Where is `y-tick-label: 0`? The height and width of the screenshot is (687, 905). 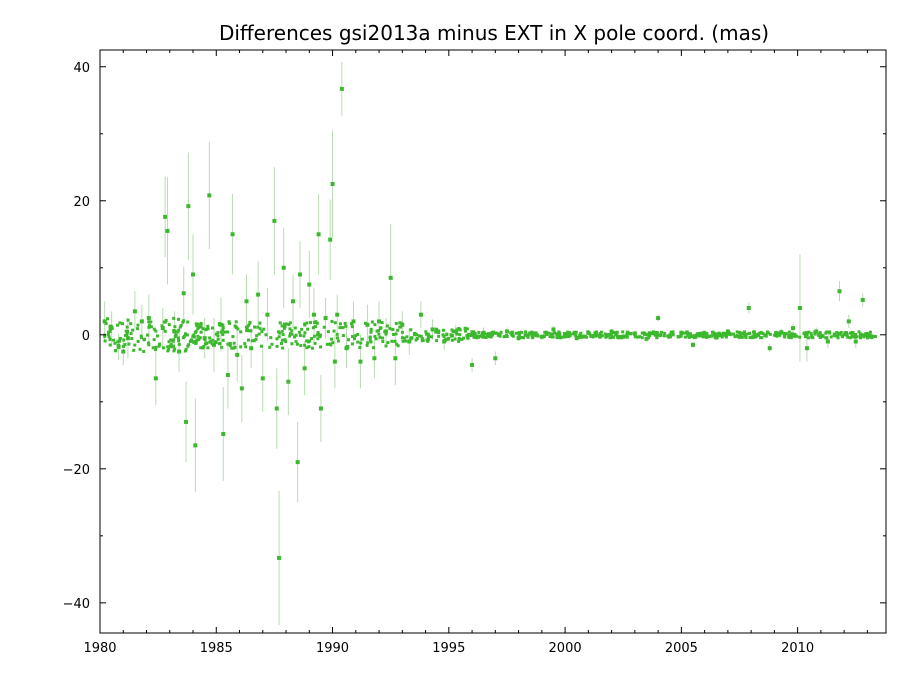 y-tick-label: 0 is located at coordinates (86, 336).